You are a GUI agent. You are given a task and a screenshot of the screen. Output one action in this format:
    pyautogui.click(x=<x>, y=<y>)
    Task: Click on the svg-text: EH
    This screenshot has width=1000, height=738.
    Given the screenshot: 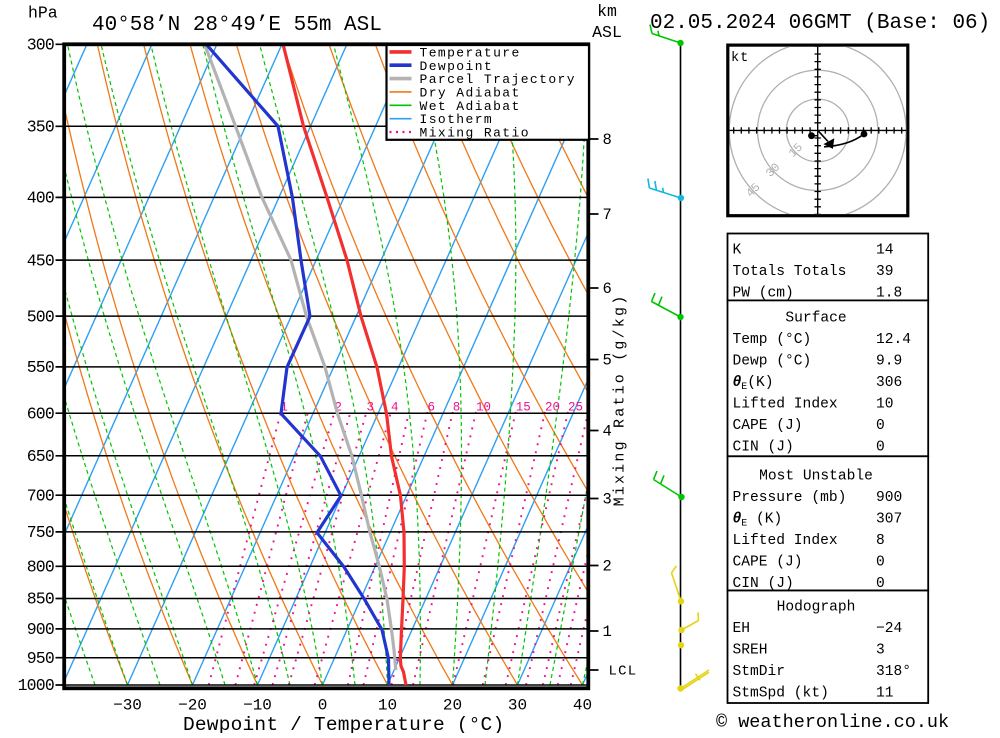 What is the action you would take?
    pyautogui.click(x=742, y=629)
    